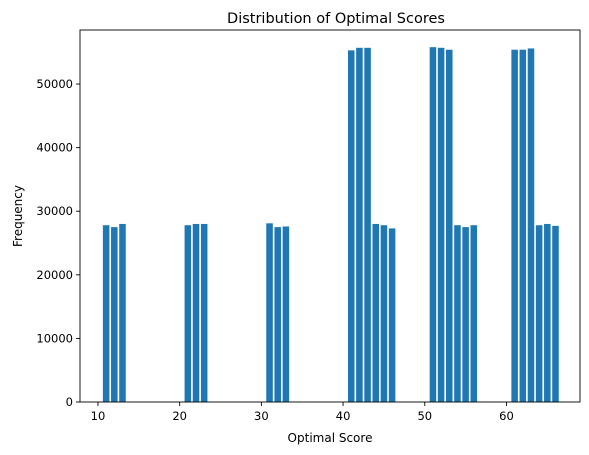 The width and height of the screenshot is (589, 455). I want to click on y-tick-label: 30000, so click(54, 211).